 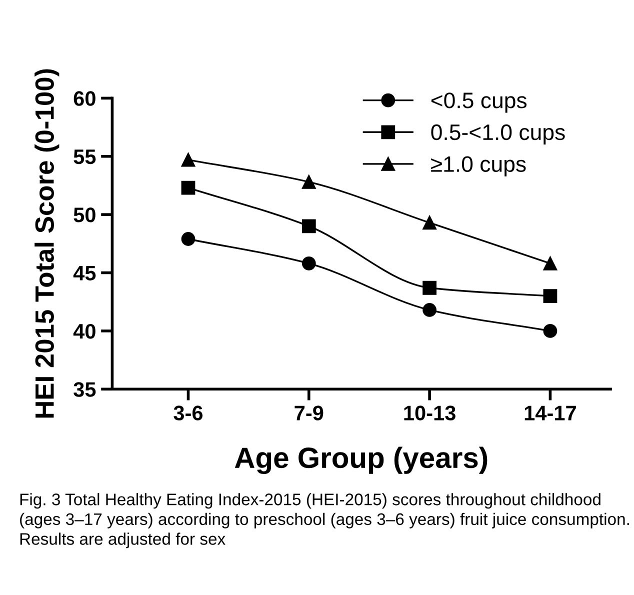 What do you see at coordinates (85, 215) in the screenshot?
I see `y-tick-label: 50` at bounding box center [85, 215].